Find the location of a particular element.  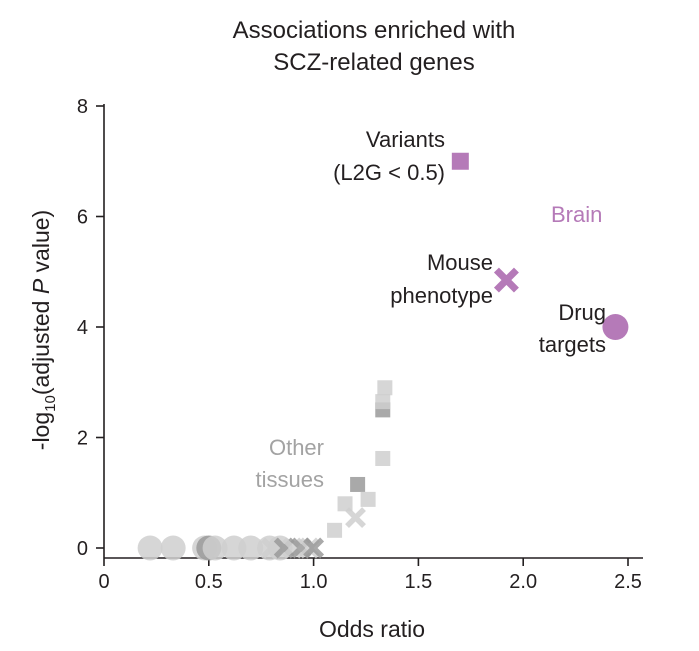

annotation-other-line-1: Other is located at coordinates (296, 447).